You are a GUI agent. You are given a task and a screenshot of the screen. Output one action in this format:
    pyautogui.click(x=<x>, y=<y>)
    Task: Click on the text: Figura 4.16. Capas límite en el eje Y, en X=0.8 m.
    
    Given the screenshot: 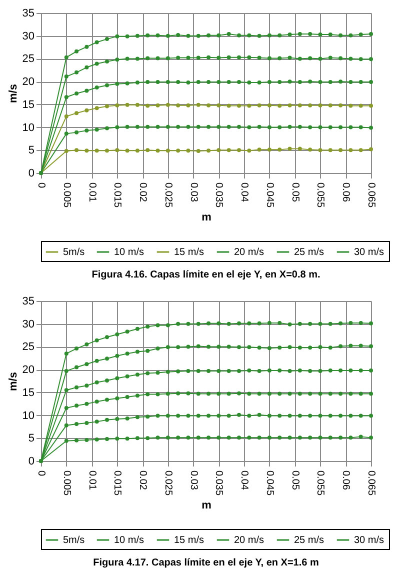 What is the action you would take?
    pyautogui.click(x=206, y=275)
    